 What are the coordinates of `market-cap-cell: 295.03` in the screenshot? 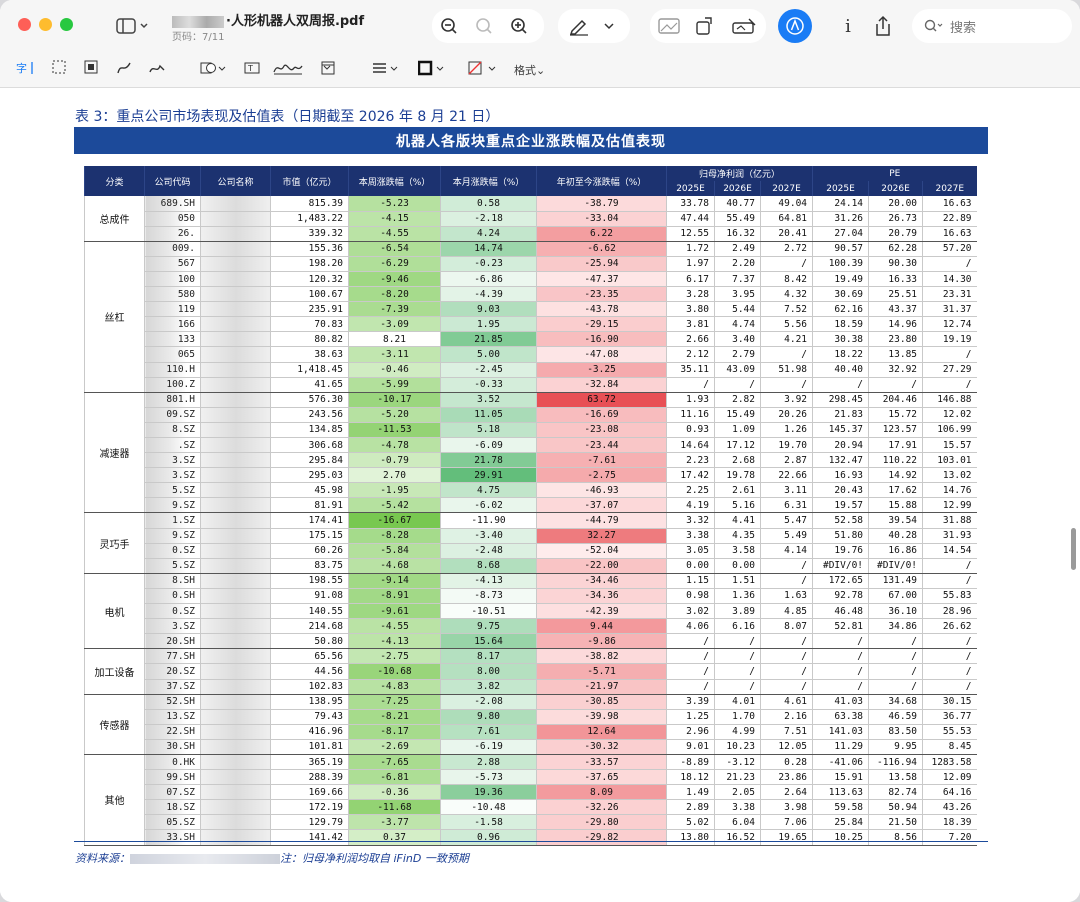 It's located at (309, 475).